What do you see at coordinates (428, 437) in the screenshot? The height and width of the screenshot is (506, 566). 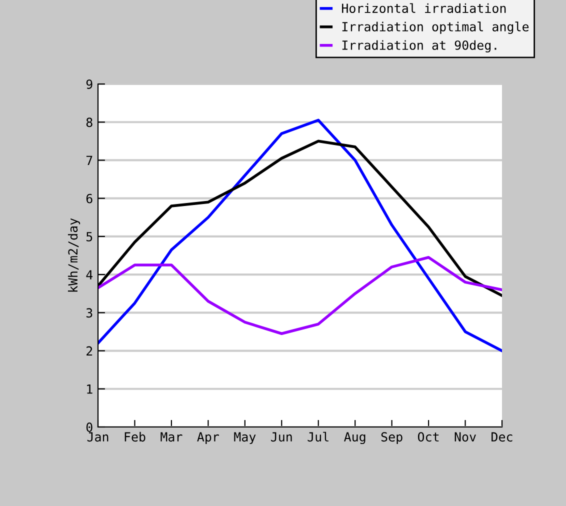 I see `x-tick-label: Oct` at bounding box center [428, 437].